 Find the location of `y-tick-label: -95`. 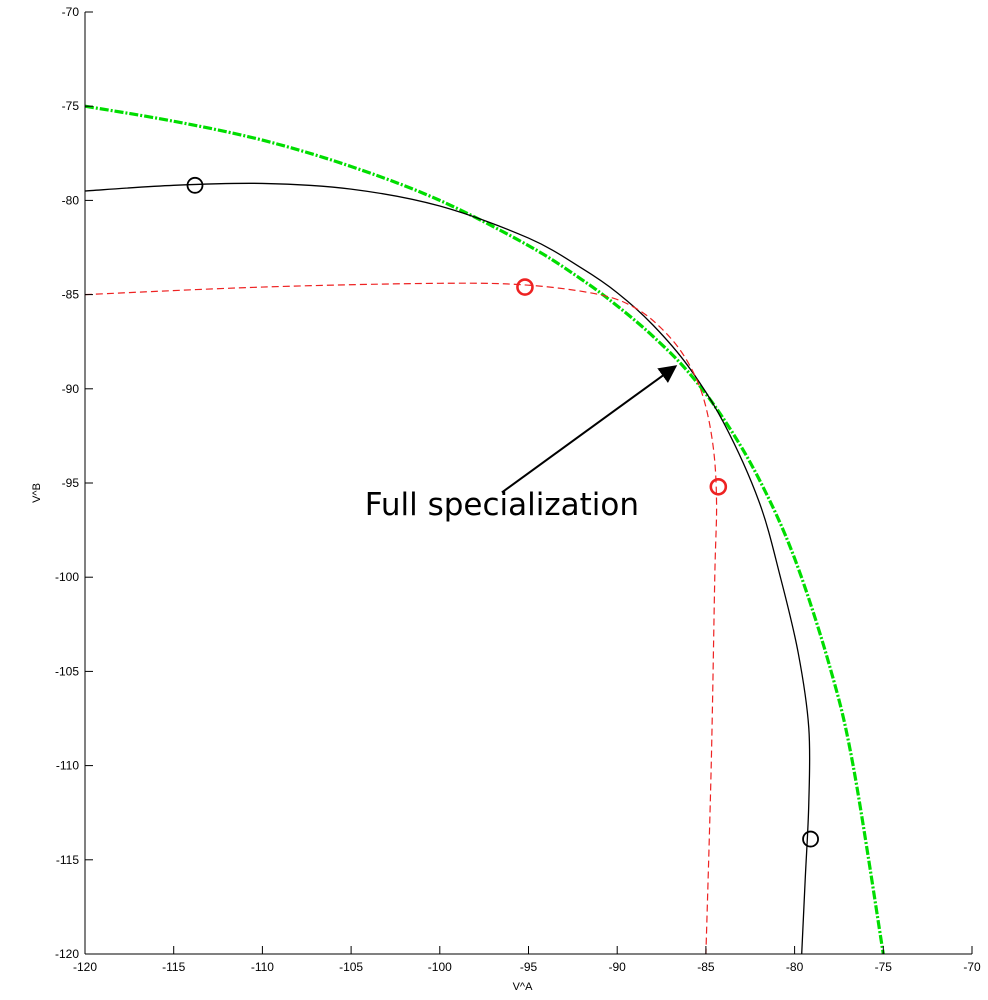

y-tick-label: -95 is located at coordinates (71, 483).